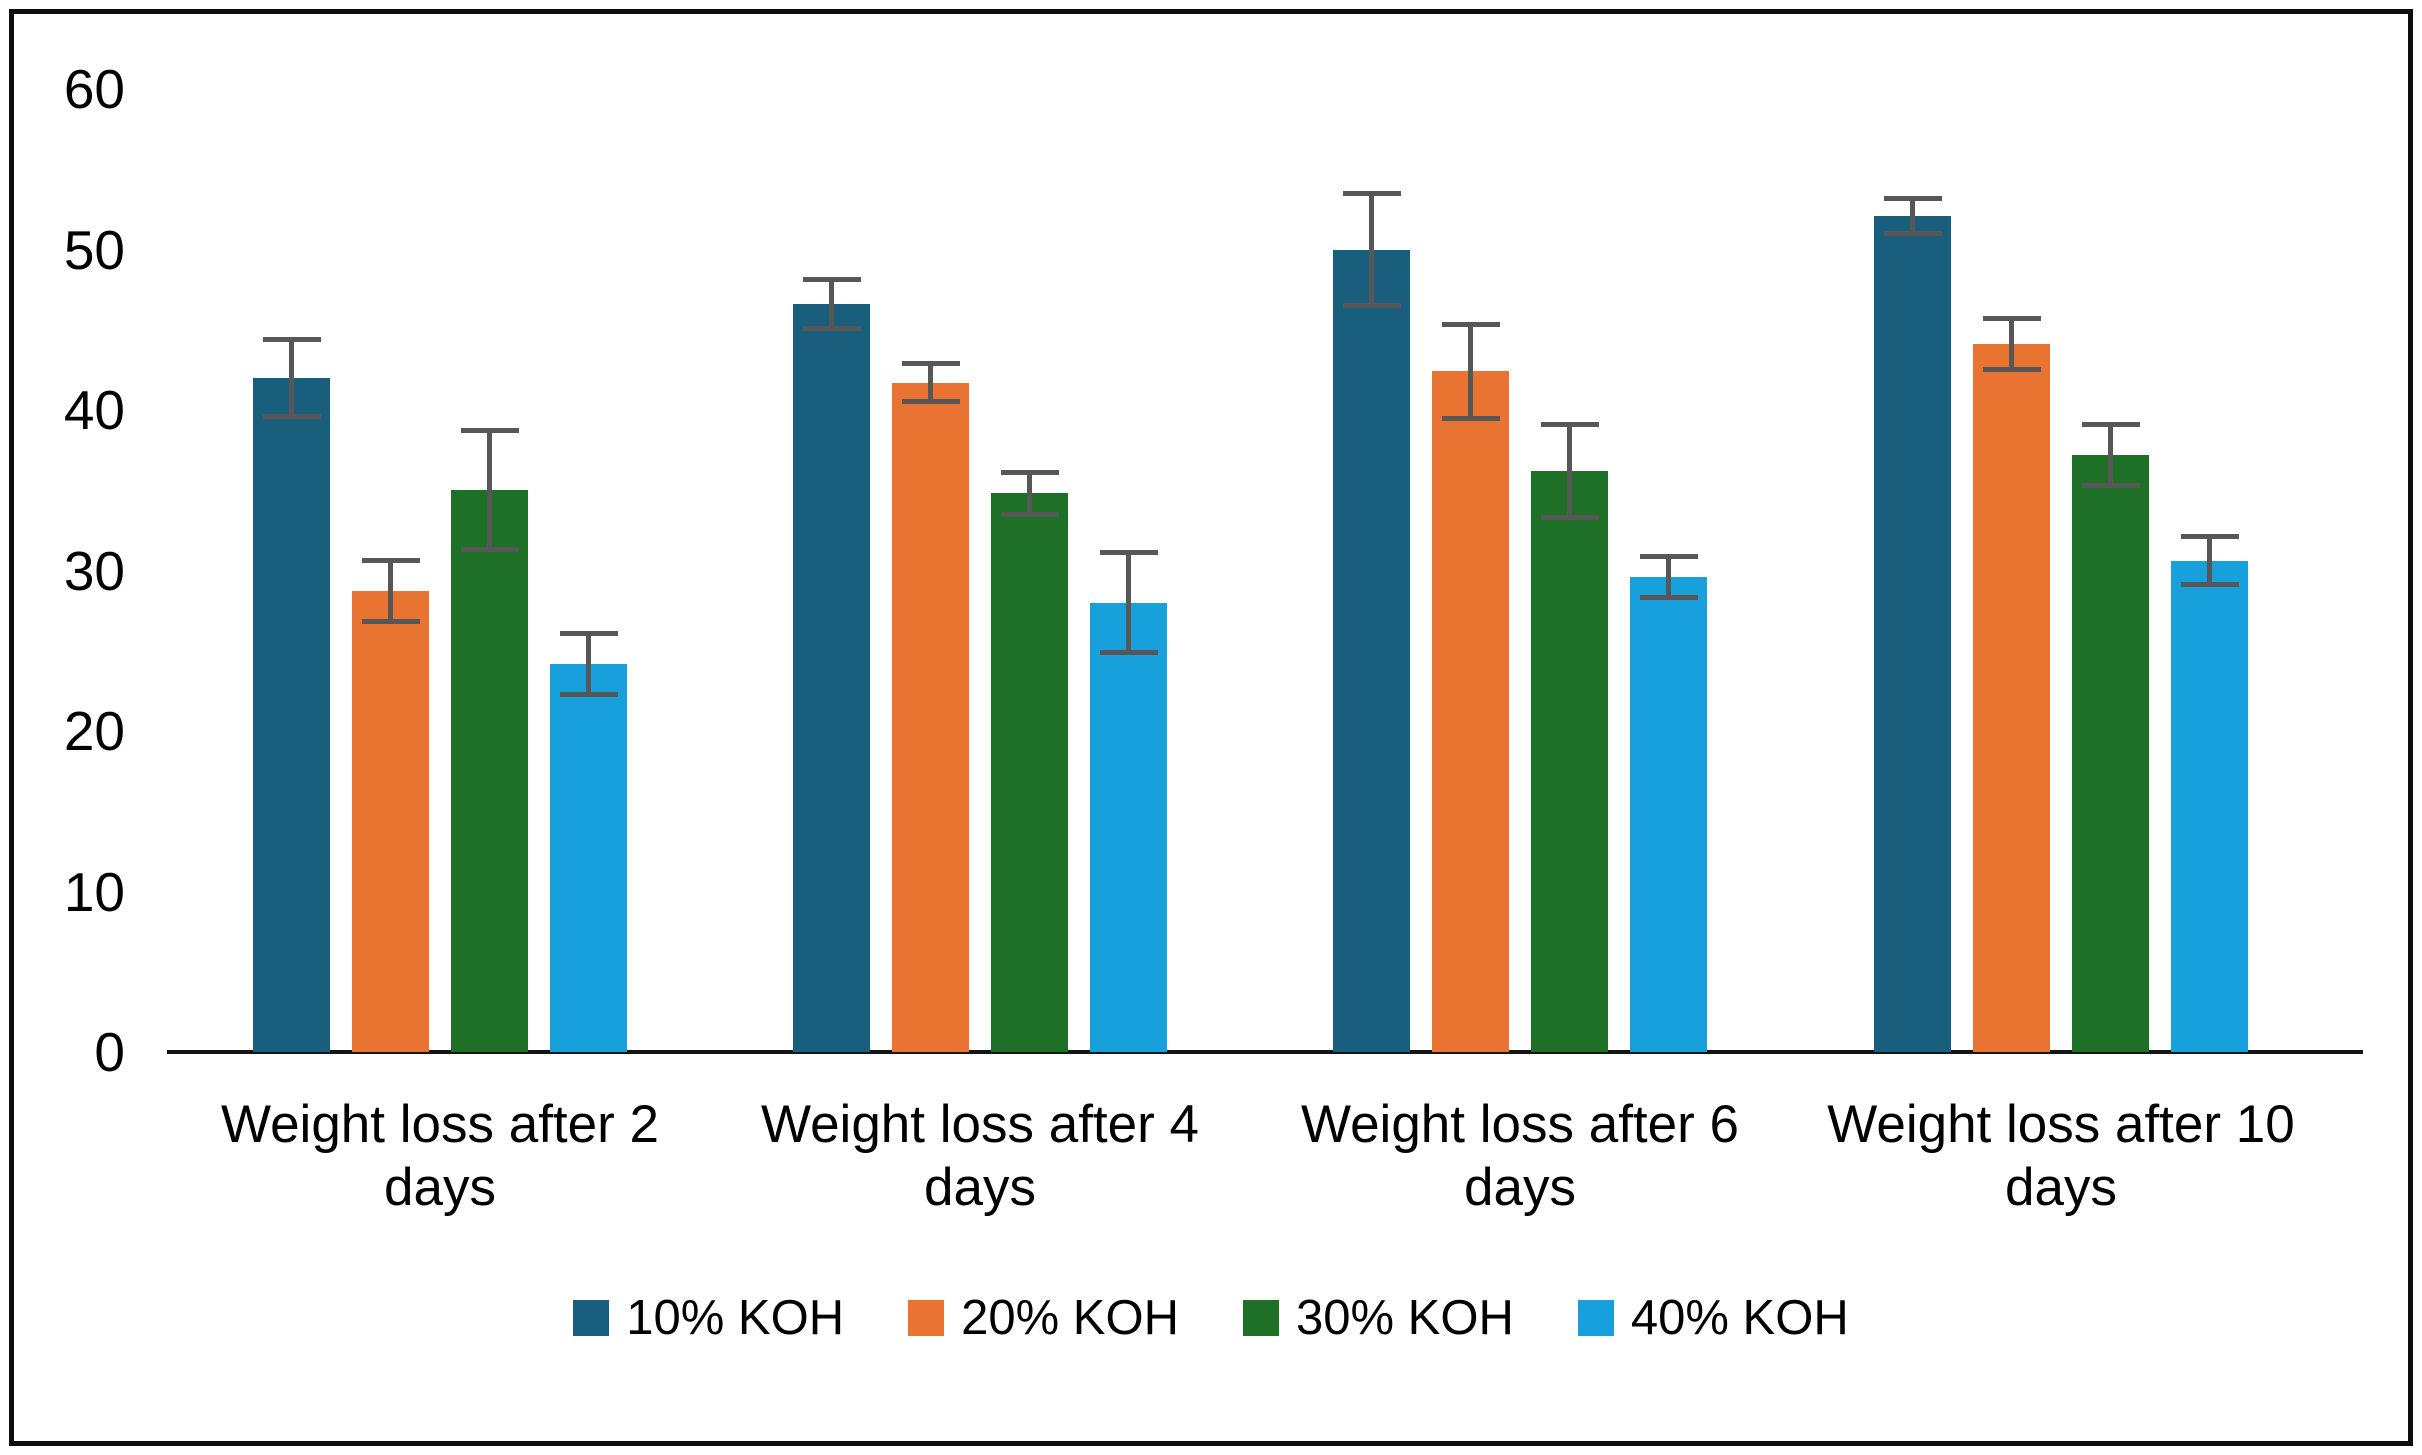  What do you see at coordinates (2061, 1156) in the screenshot?
I see `category-label: Weight loss after 10 days` at bounding box center [2061, 1156].